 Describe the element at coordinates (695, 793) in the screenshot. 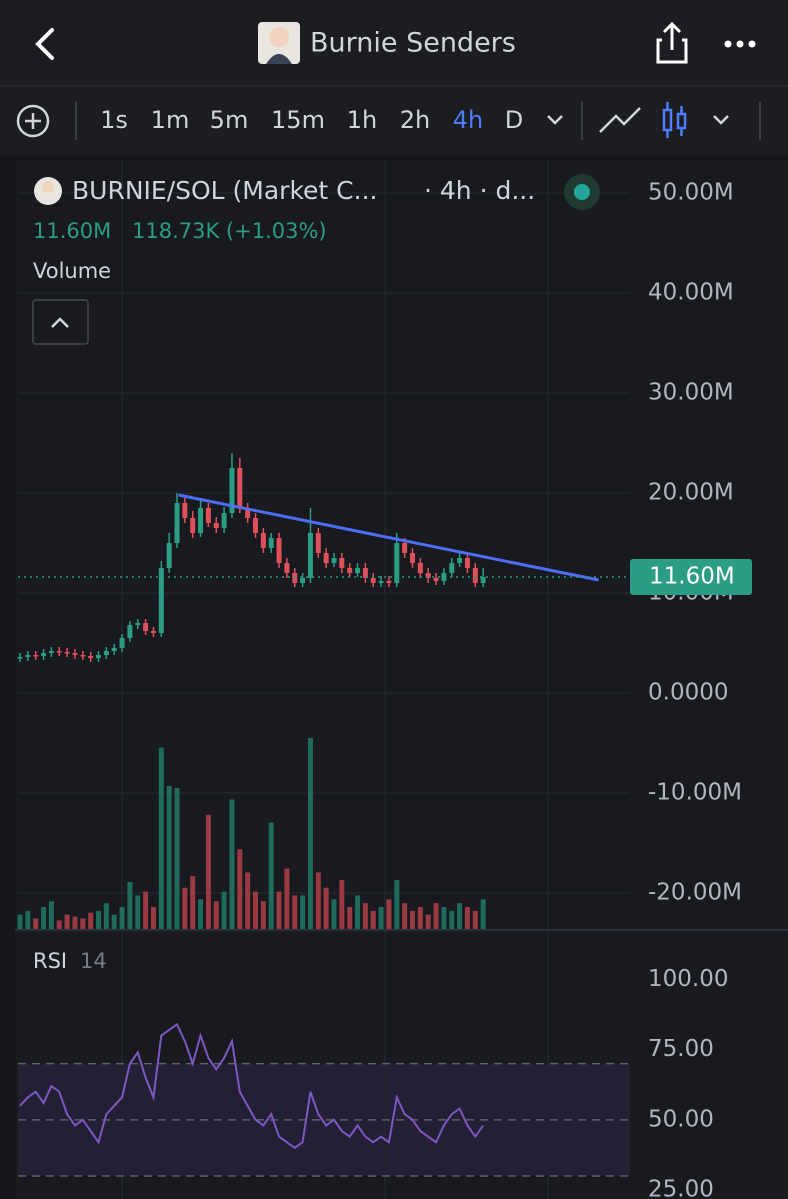

I see `y-tick-label: -10.00M` at that location.